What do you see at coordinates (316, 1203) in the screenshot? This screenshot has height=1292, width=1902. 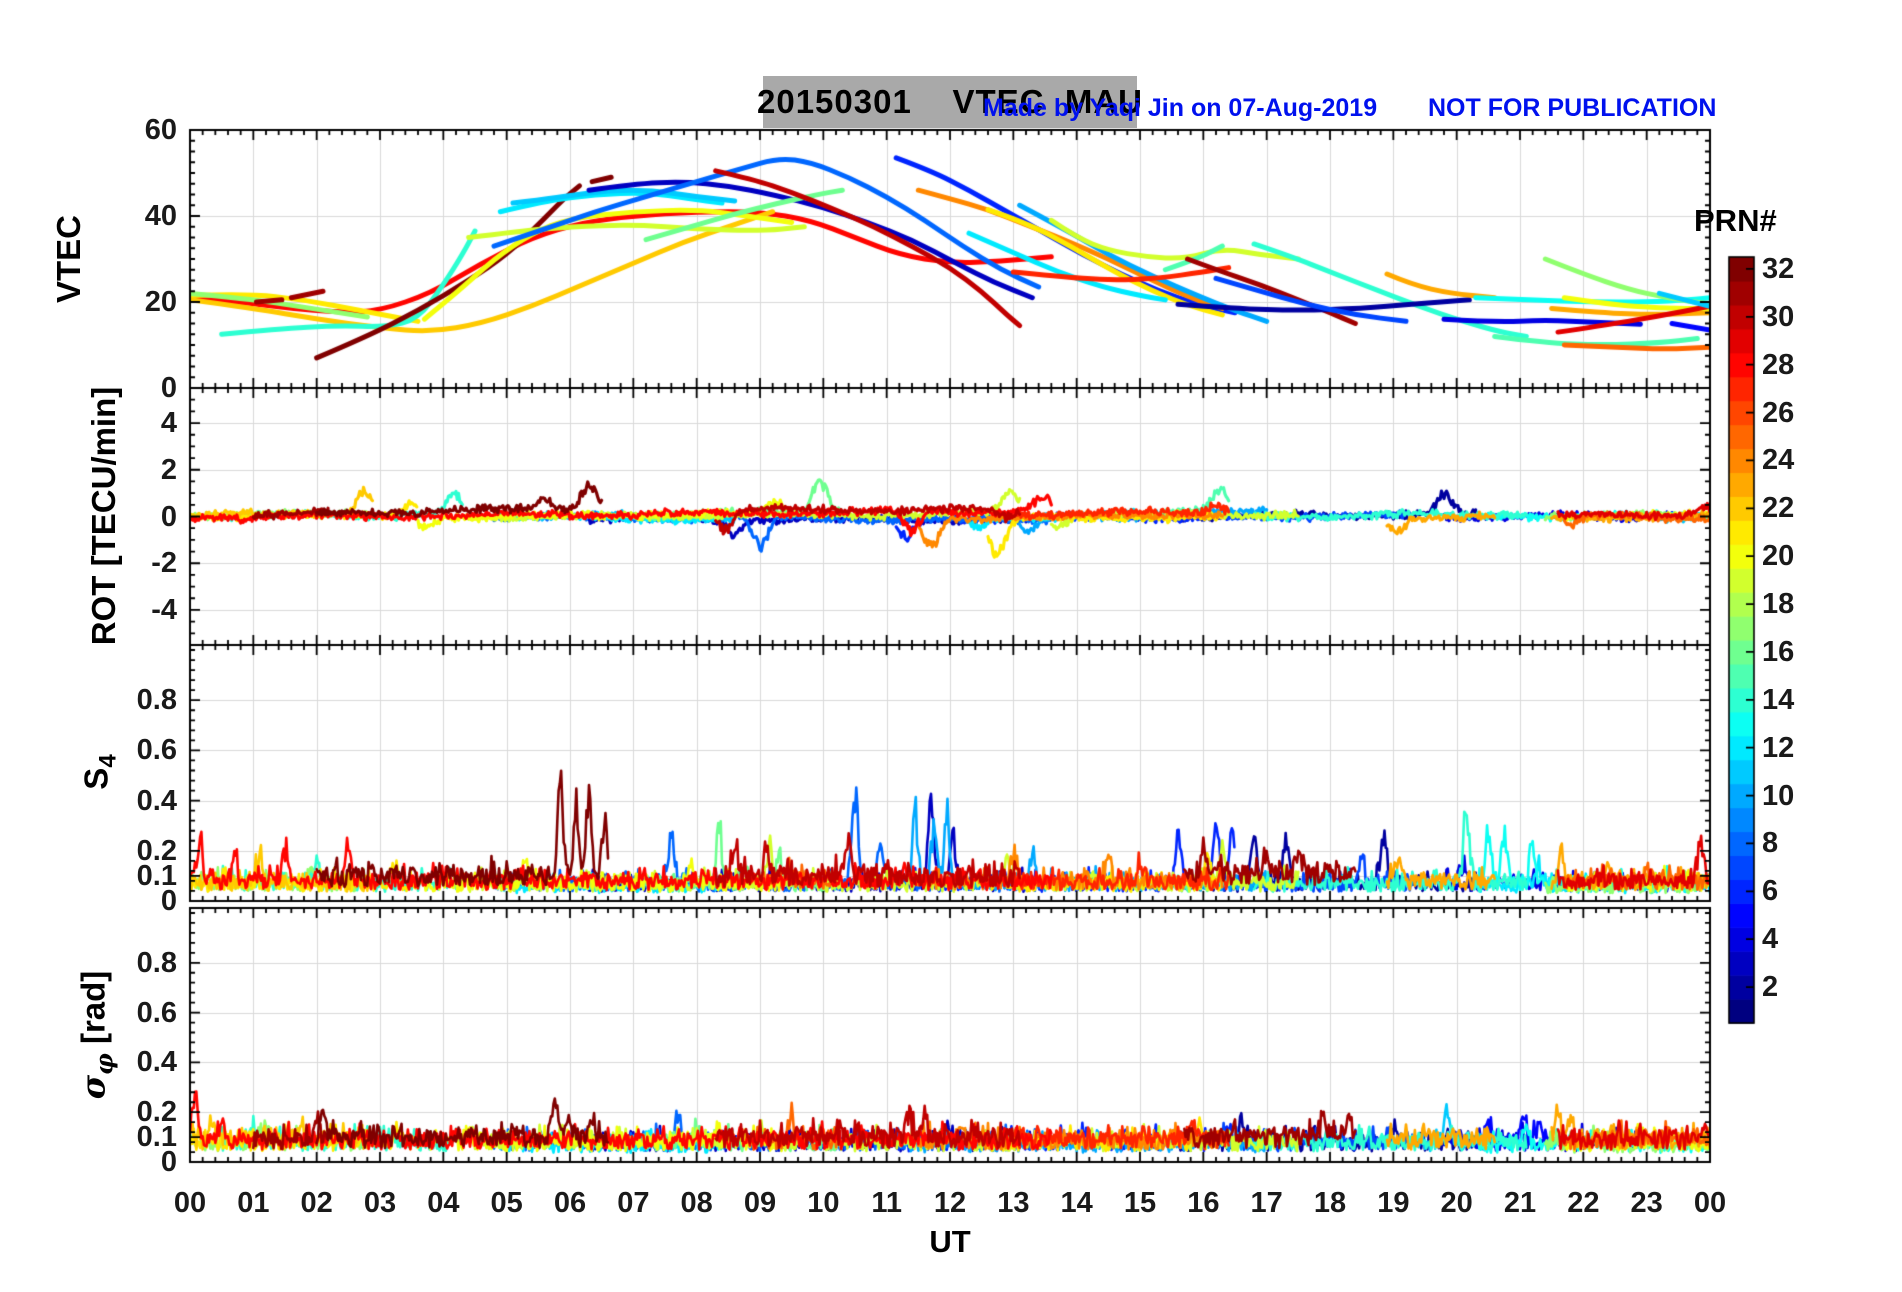 I see `x-tick-label: 02` at bounding box center [316, 1203].